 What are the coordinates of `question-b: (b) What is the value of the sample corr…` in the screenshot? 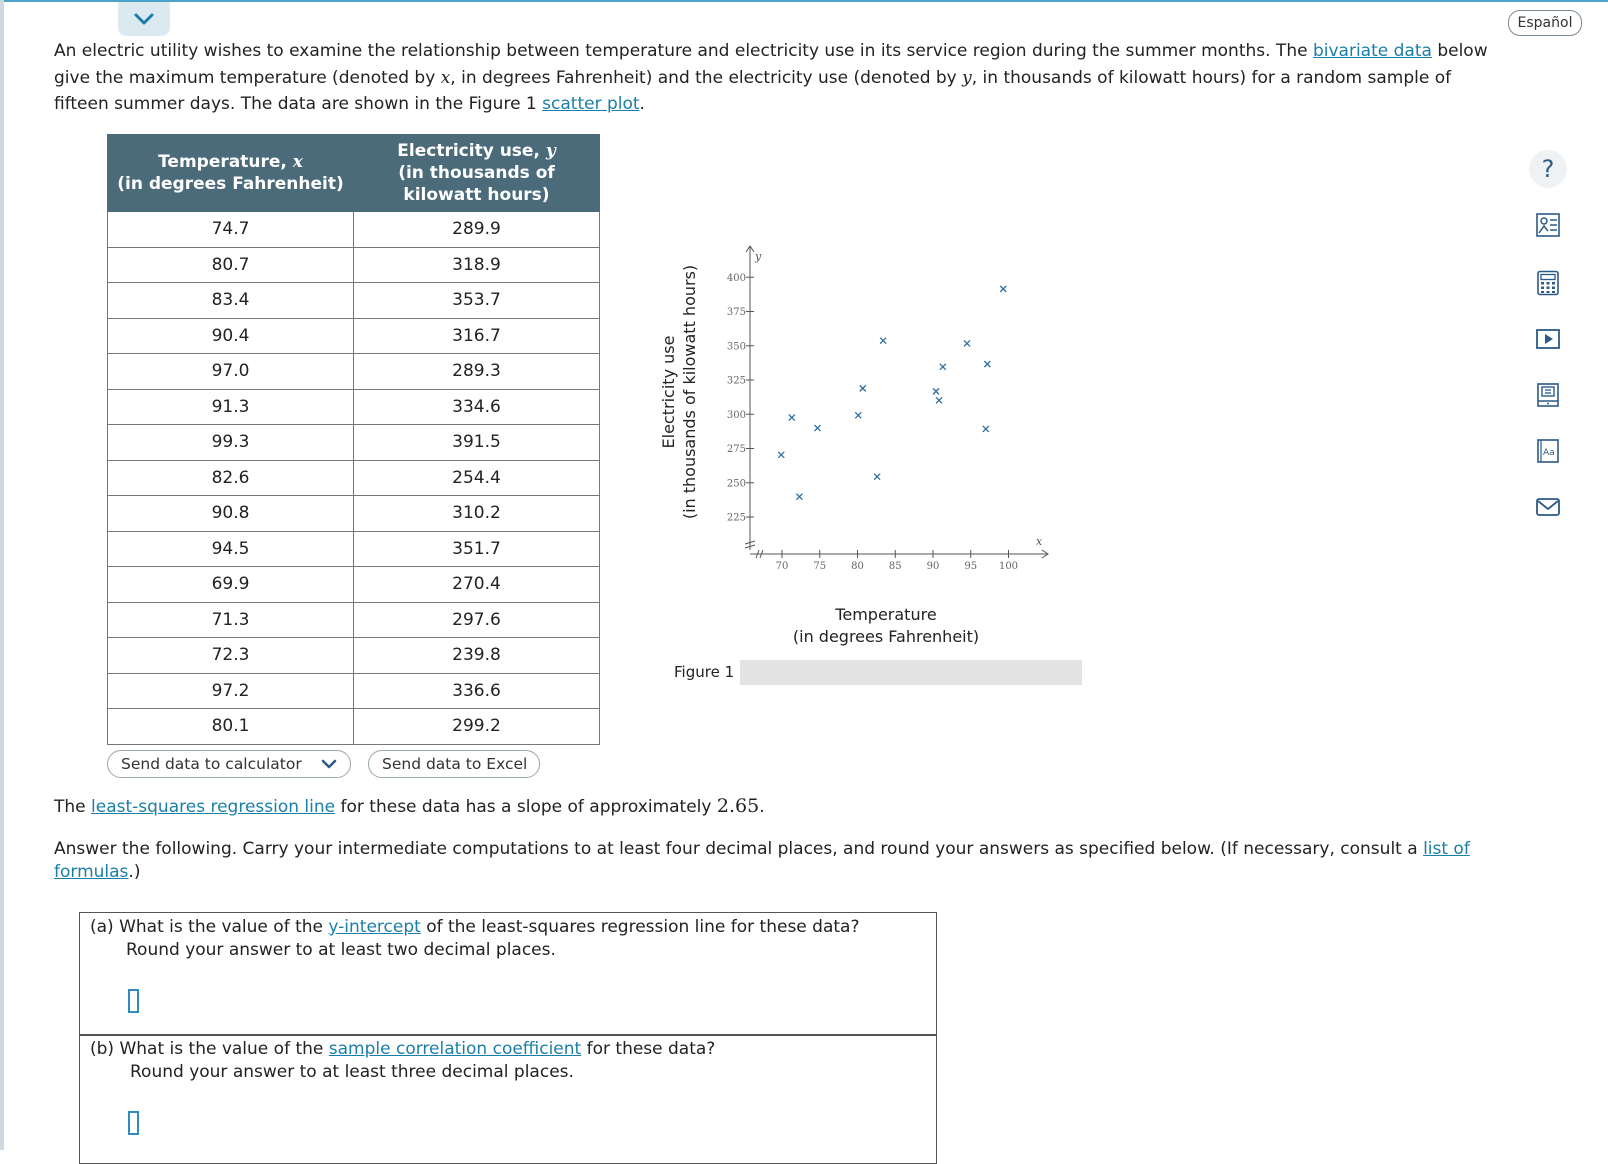 It's located at (402, 1060).